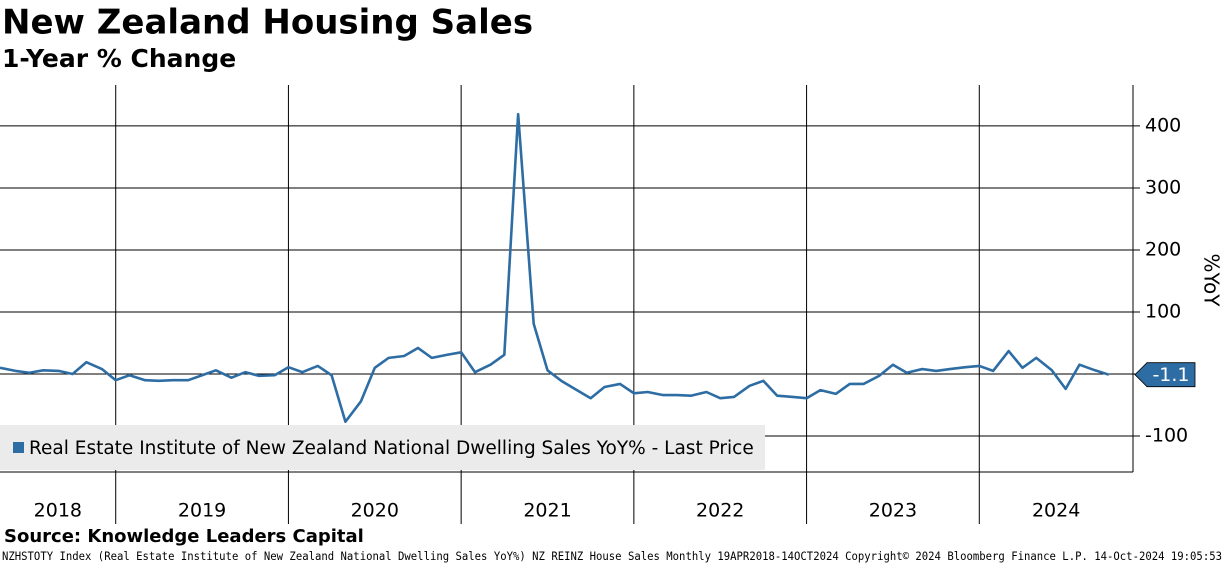 The image size is (1224, 566). What do you see at coordinates (1163, 249) in the screenshot?
I see `y-tick-label: 200` at bounding box center [1163, 249].